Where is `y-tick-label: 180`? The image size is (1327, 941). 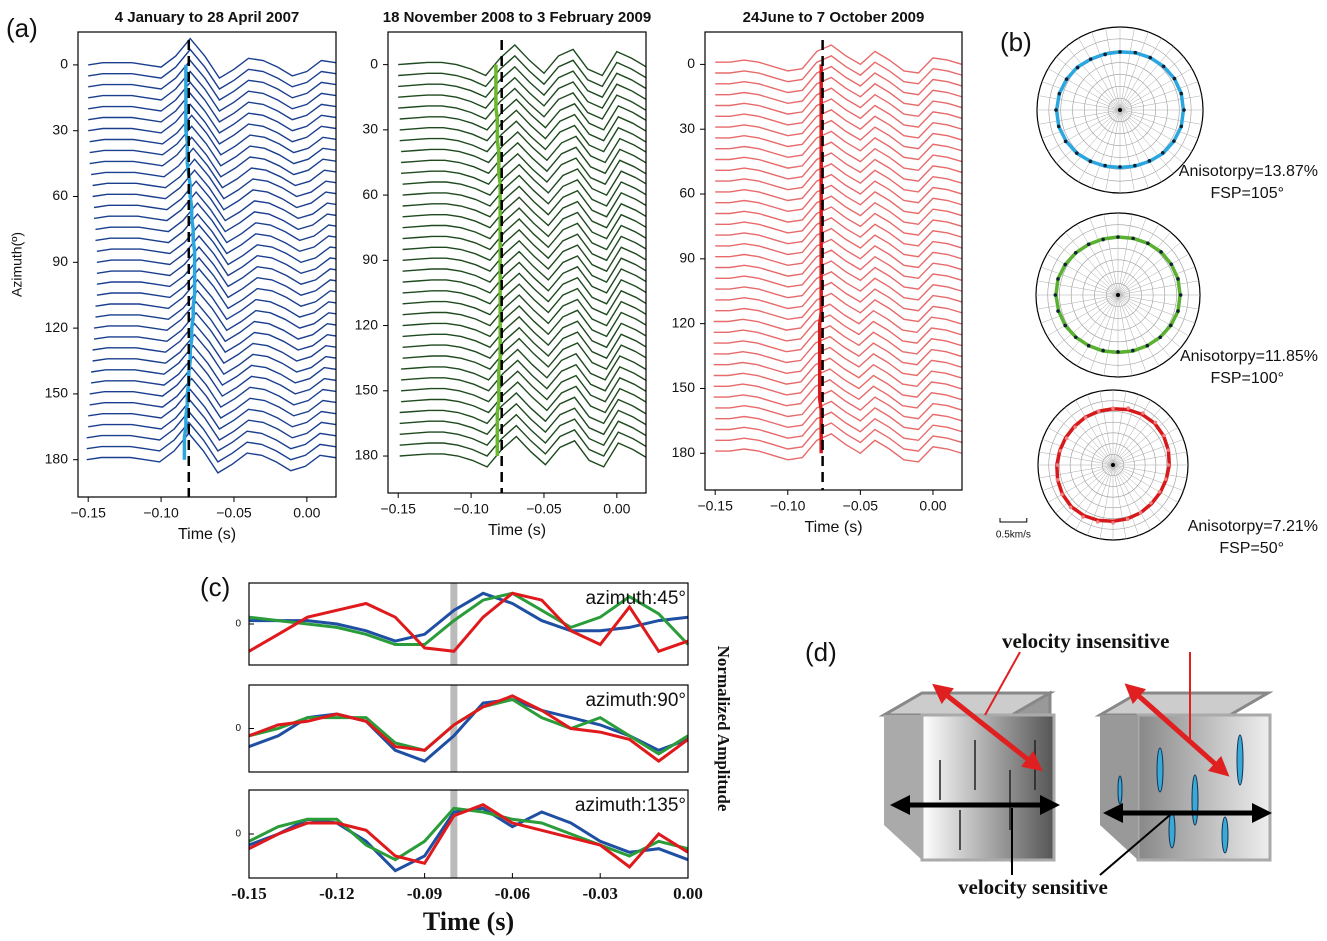
y-tick-label: 180 is located at coordinates (57, 458).